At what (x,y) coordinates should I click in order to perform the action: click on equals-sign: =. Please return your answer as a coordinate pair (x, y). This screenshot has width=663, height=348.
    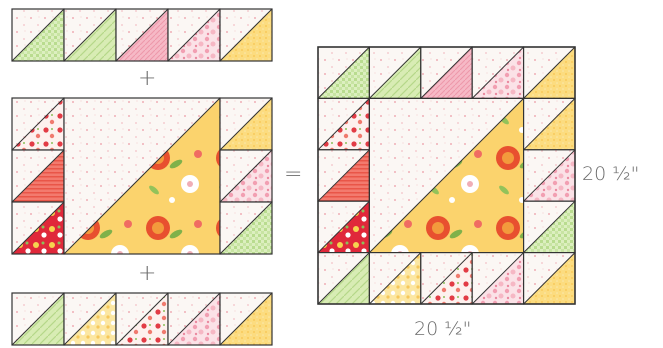
    Looking at the image, I should click on (293, 174).